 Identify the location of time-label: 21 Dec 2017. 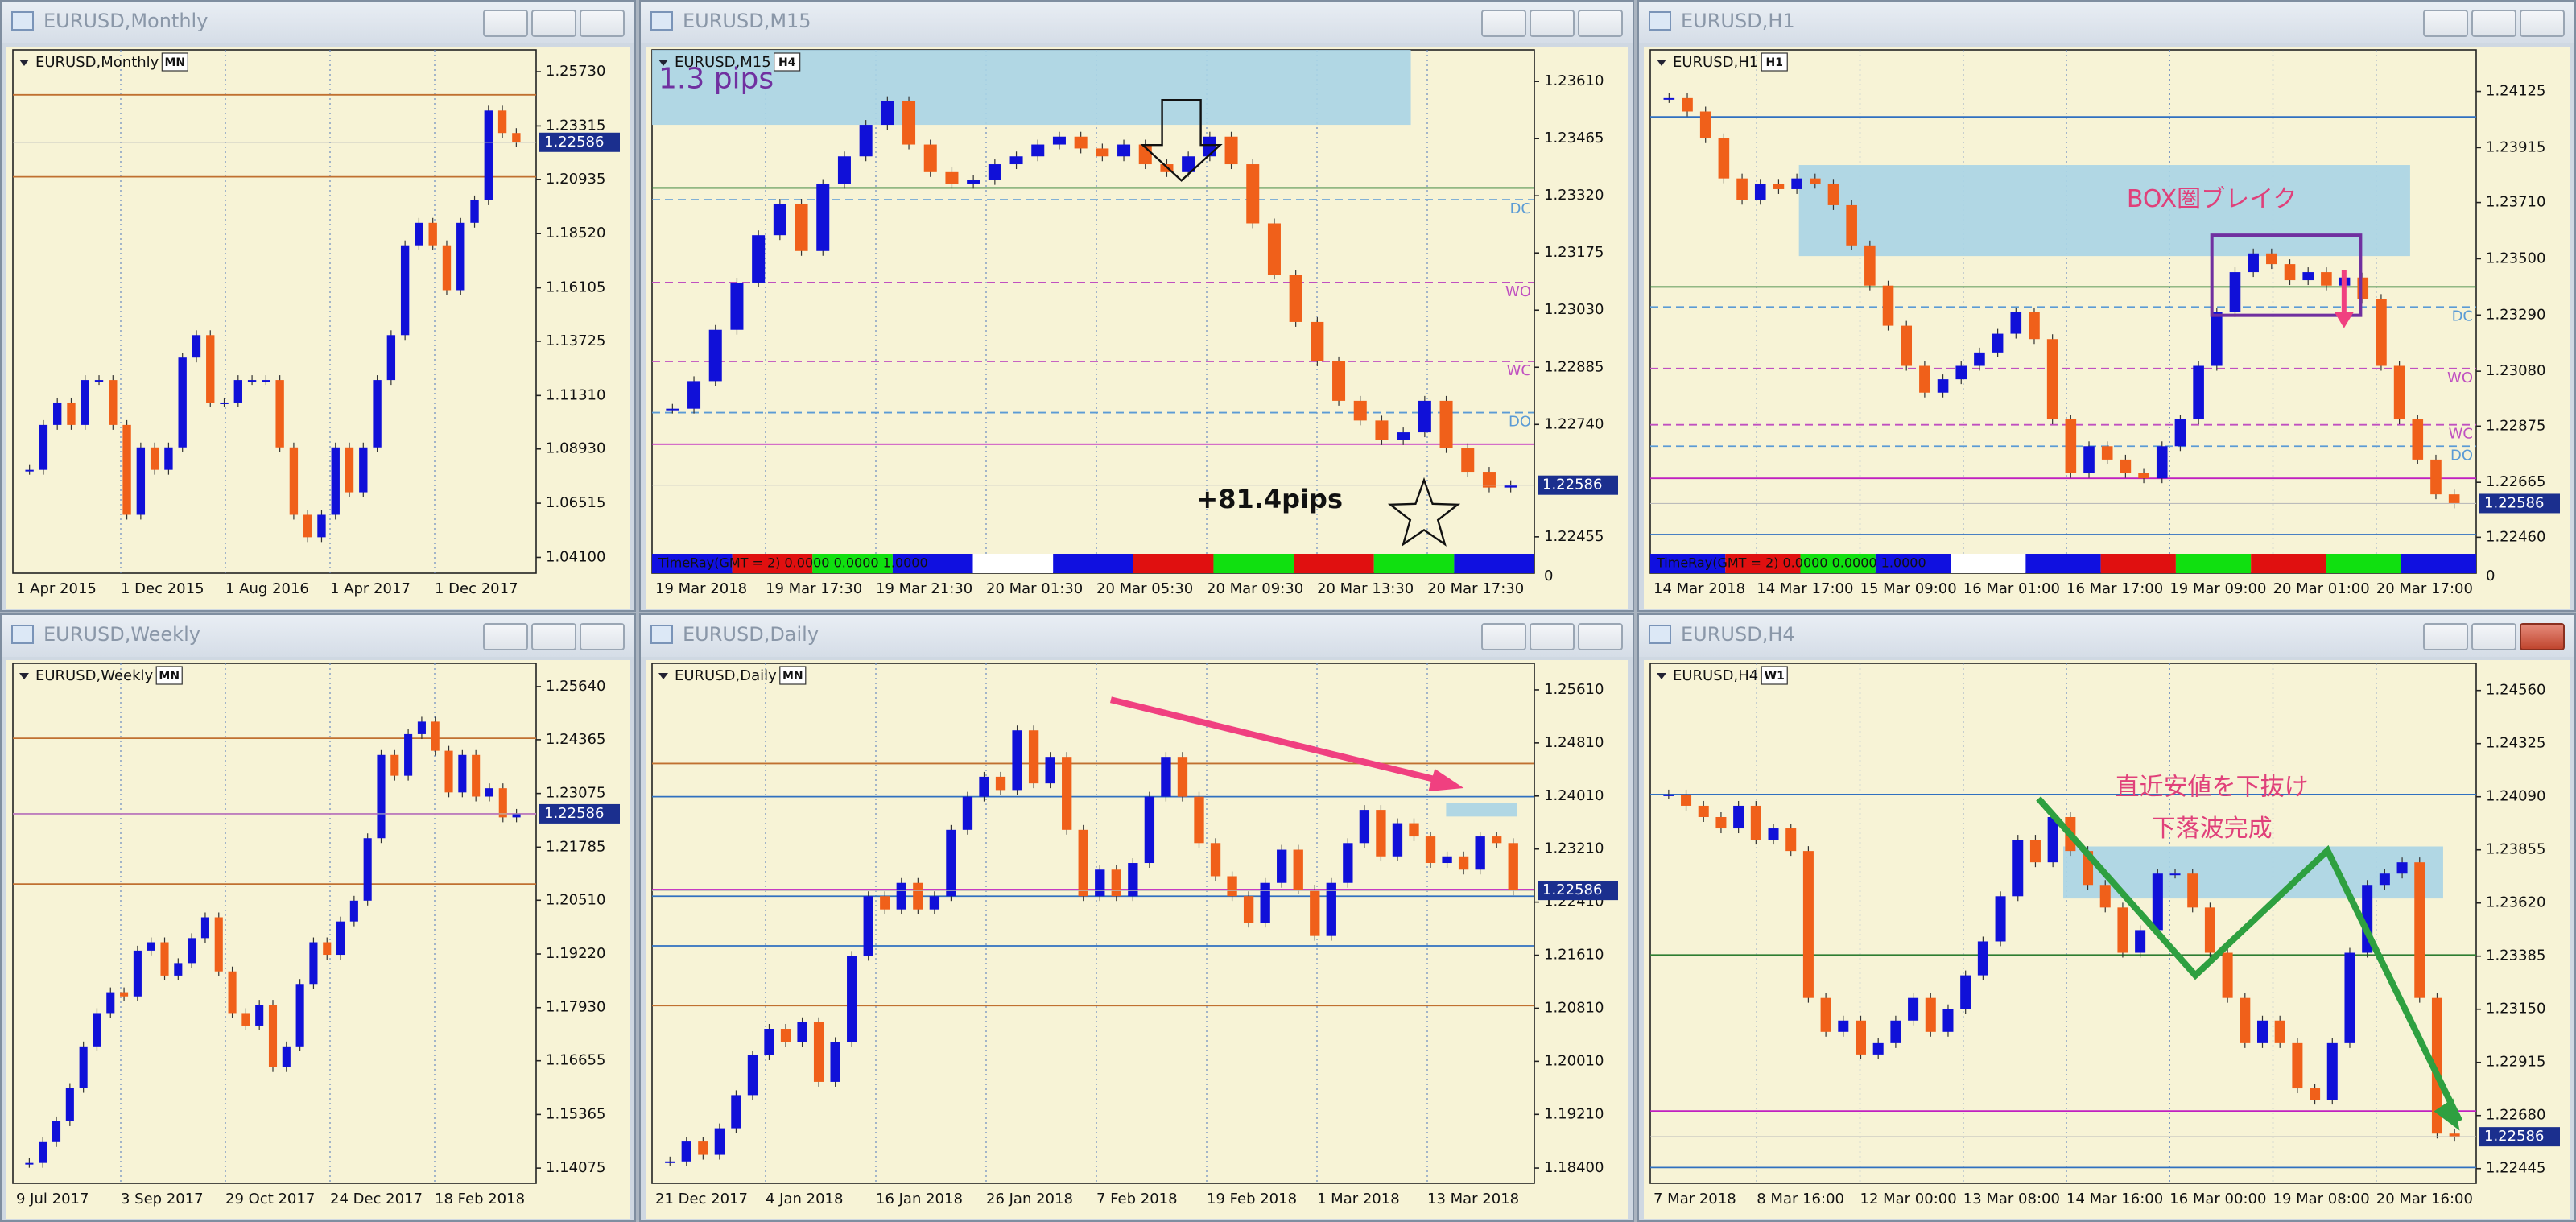
(701, 1199).